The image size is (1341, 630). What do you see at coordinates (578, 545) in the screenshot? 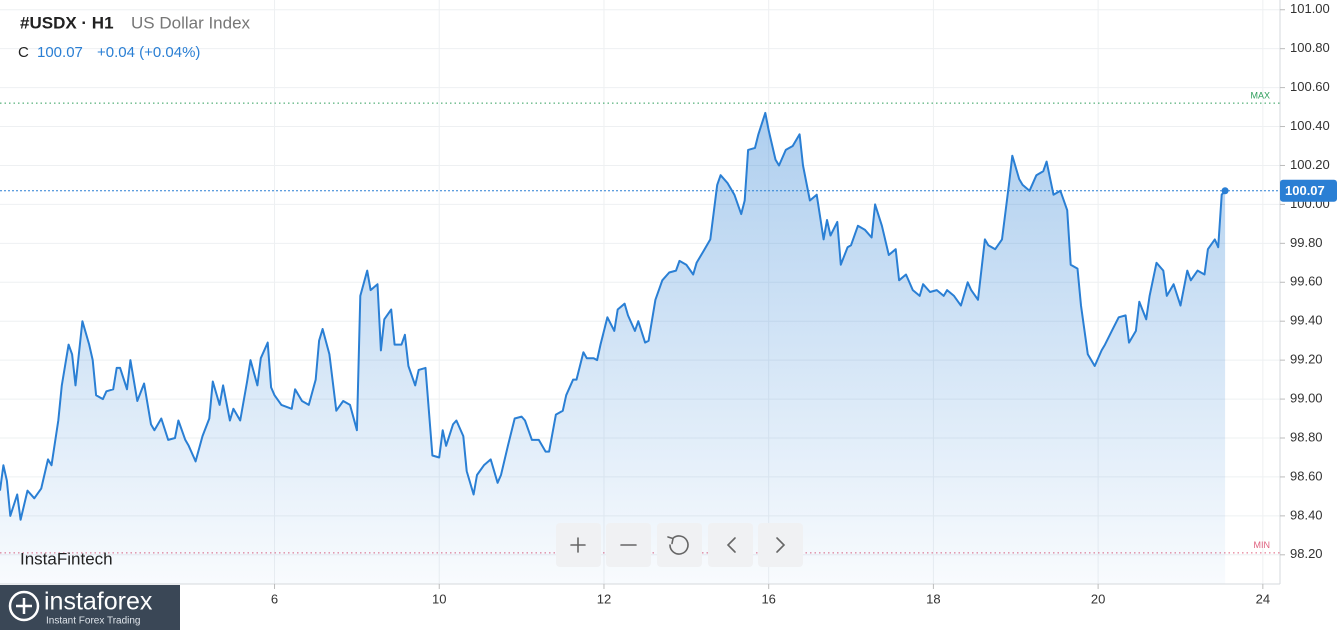
I see `zoom-in-button` at bounding box center [578, 545].